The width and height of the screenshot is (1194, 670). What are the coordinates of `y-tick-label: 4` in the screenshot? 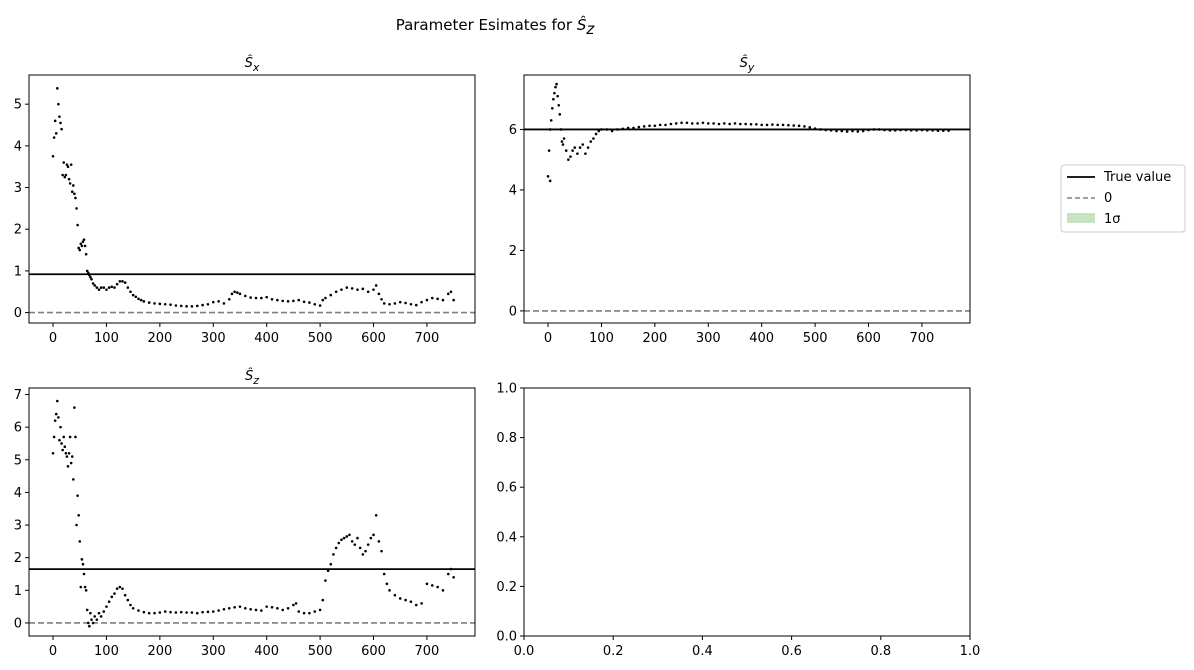 It's located at (18, 493).